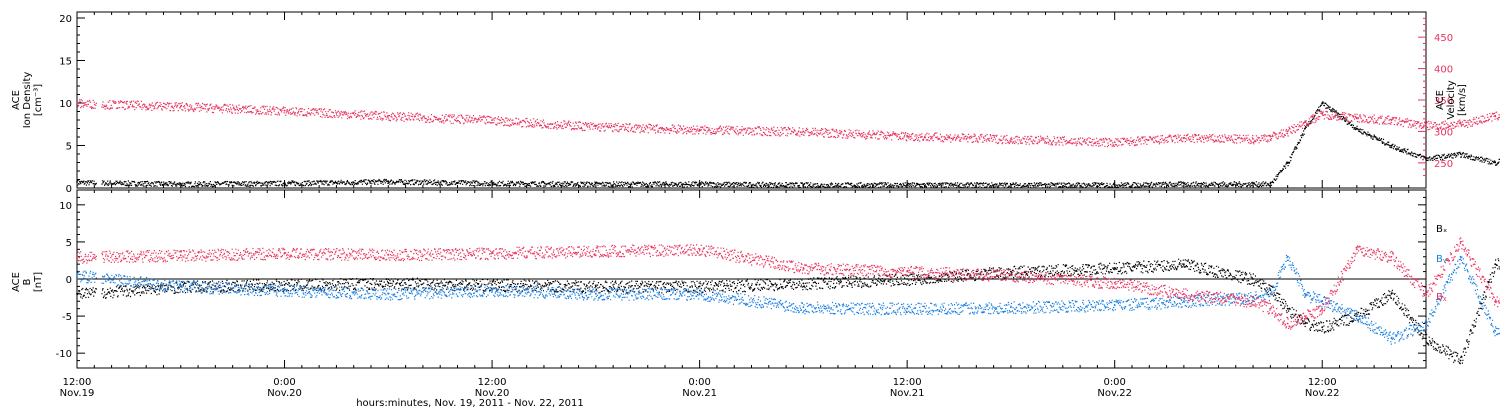 This screenshot has height=410, width=1500. I want to click on y-tick-label-left: 15, so click(65, 62).